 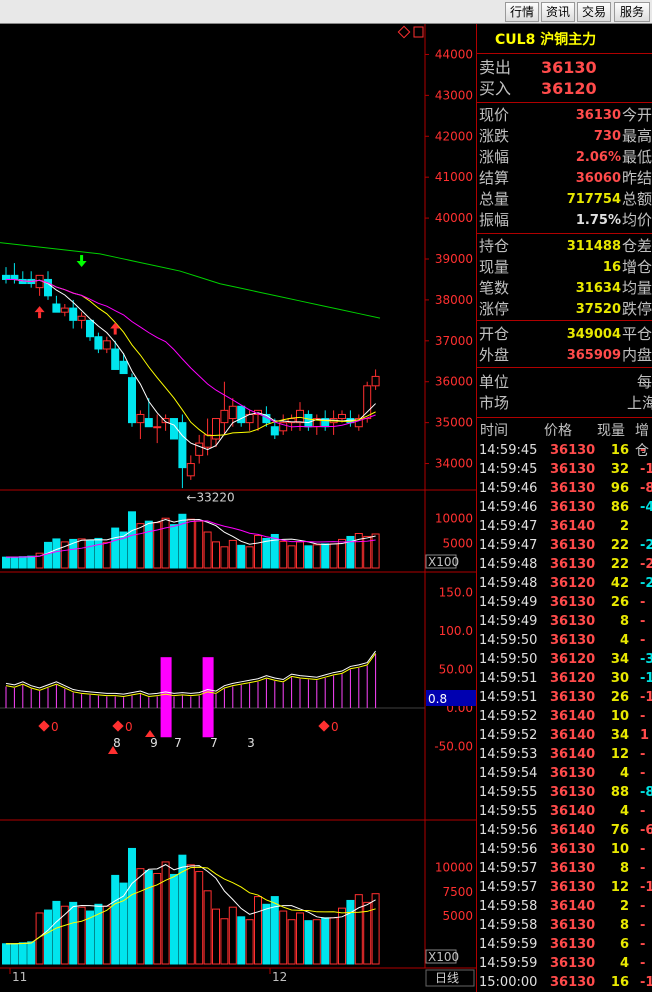 What do you see at coordinates (508, 450) in the screenshot?
I see `tick-time: 14:59:45` at bounding box center [508, 450].